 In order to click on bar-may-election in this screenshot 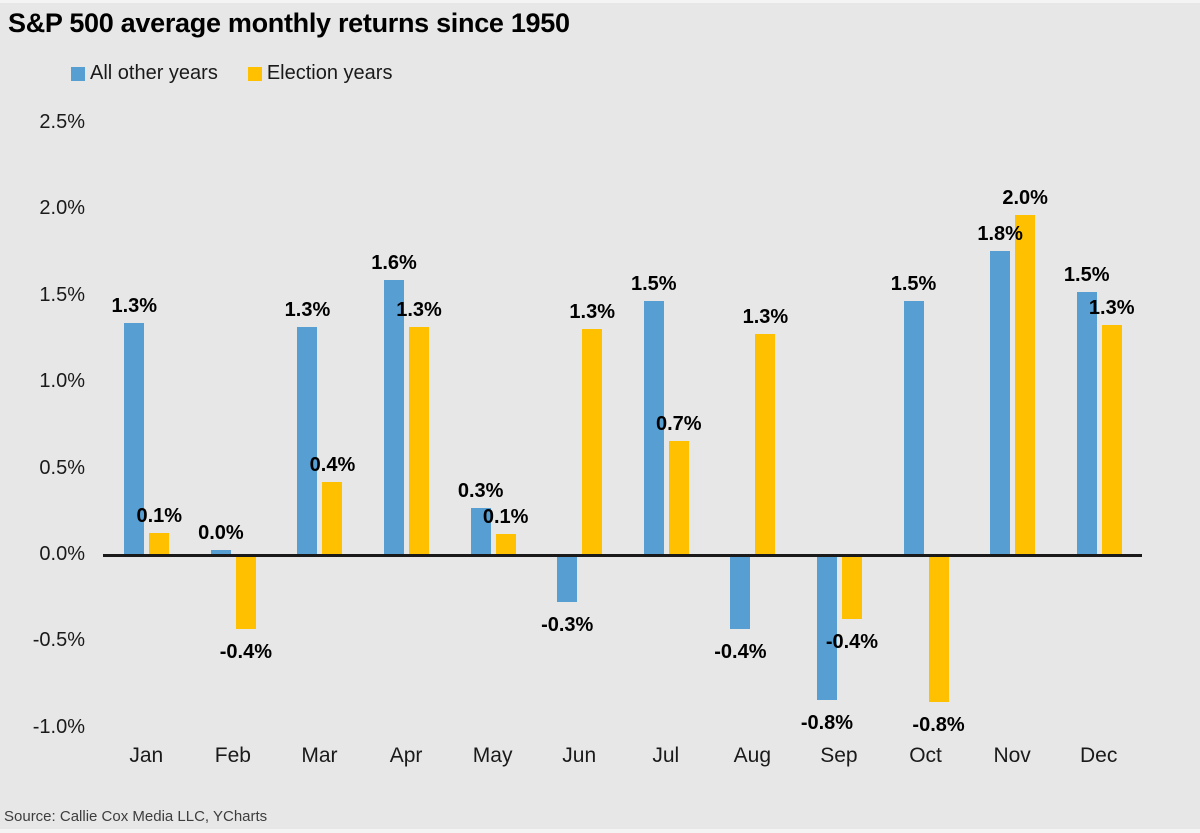, I will do `click(505, 544)`.